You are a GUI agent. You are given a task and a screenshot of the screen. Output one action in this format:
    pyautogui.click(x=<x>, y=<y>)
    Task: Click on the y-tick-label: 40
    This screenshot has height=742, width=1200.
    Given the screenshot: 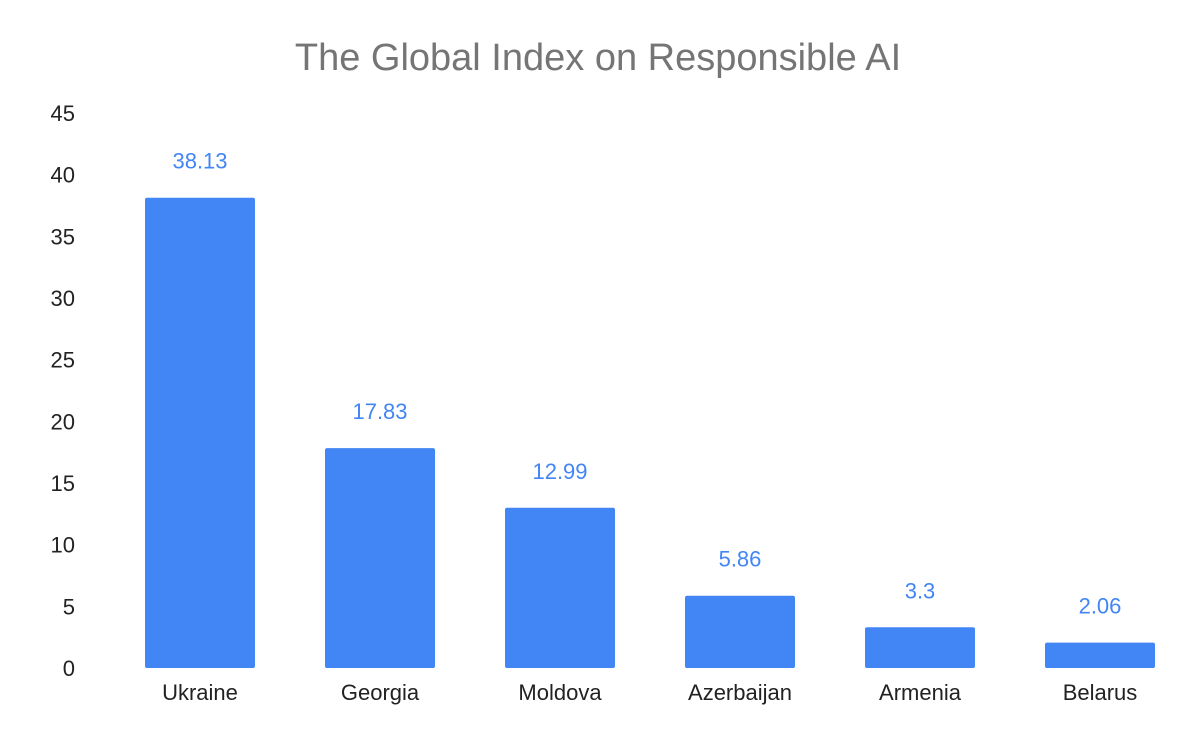 What is the action you would take?
    pyautogui.click(x=63, y=175)
    